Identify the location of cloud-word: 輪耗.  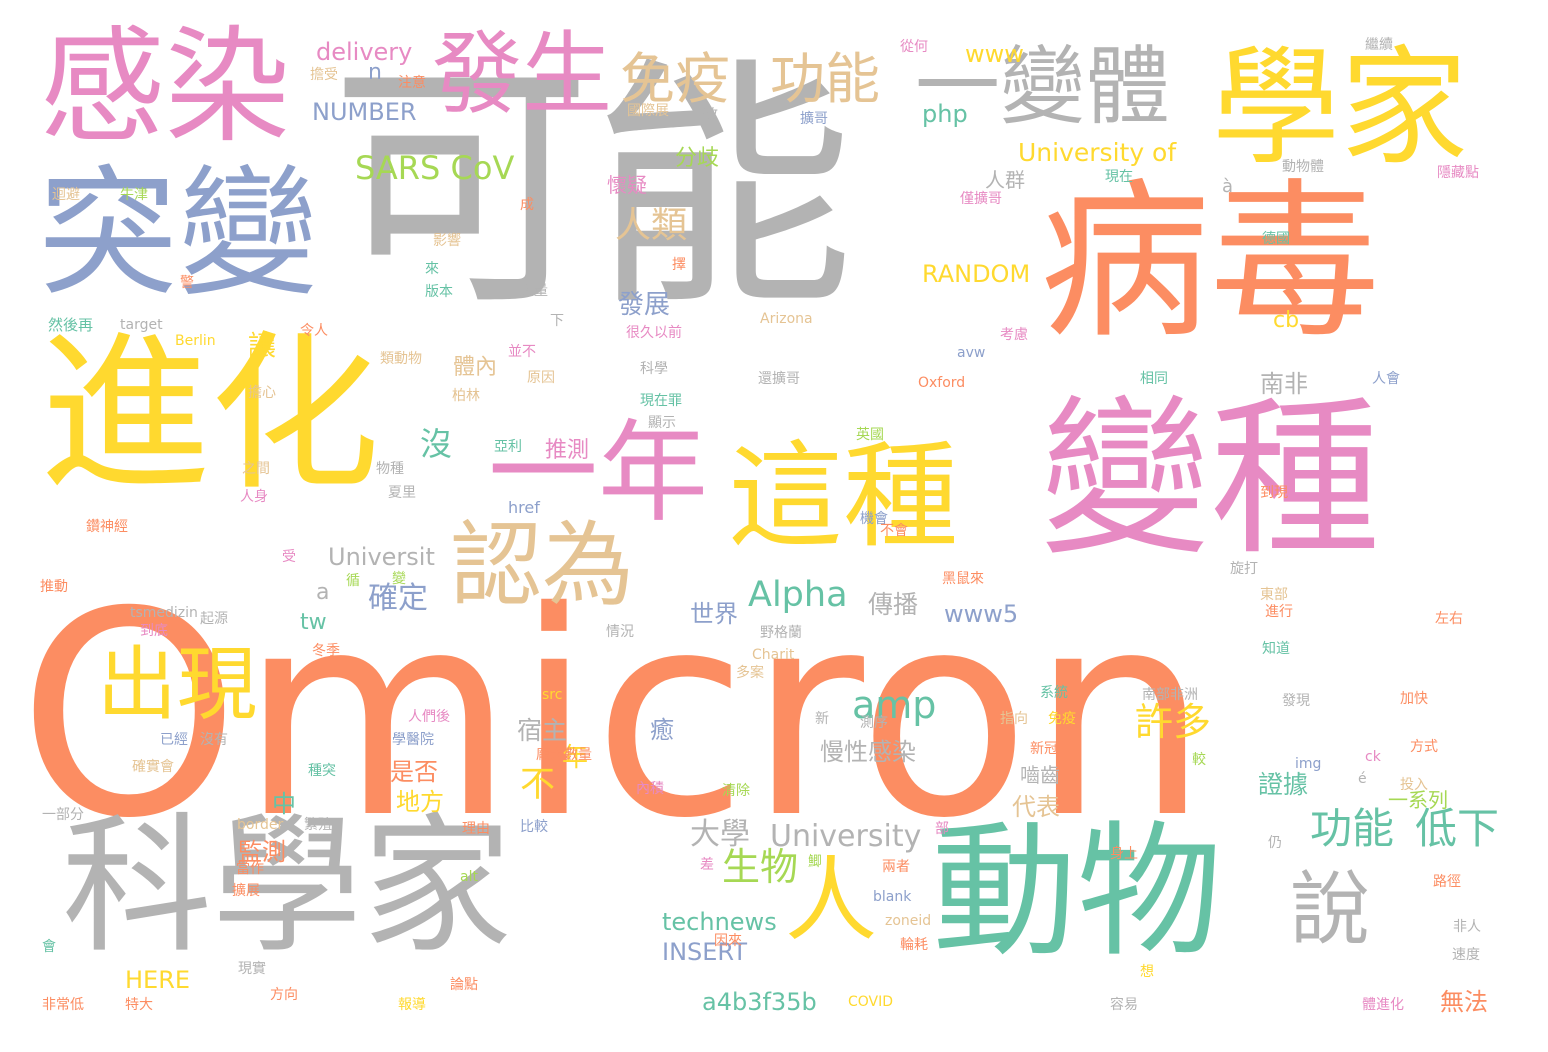
(914, 945).